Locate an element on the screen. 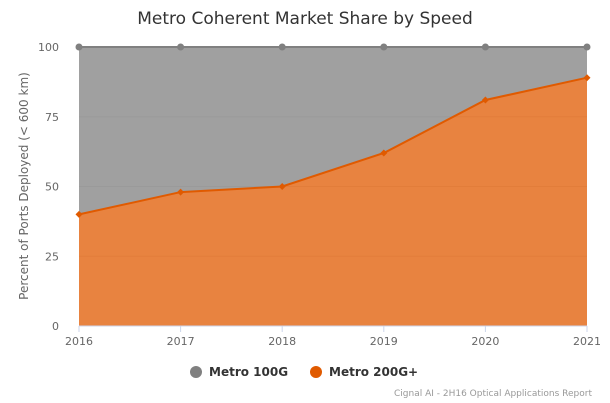  x-tick-label: 2017 is located at coordinates (181, 341).